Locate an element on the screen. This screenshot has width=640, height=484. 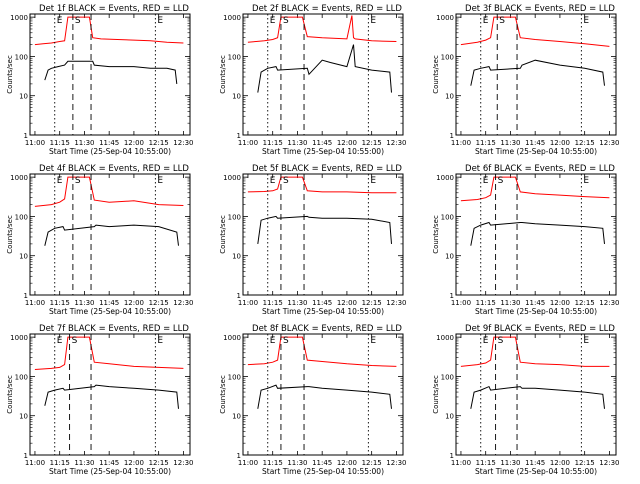
plot-title: Det 1f BLACK = Events, RED = LLD is located at coordinates (114, 9).